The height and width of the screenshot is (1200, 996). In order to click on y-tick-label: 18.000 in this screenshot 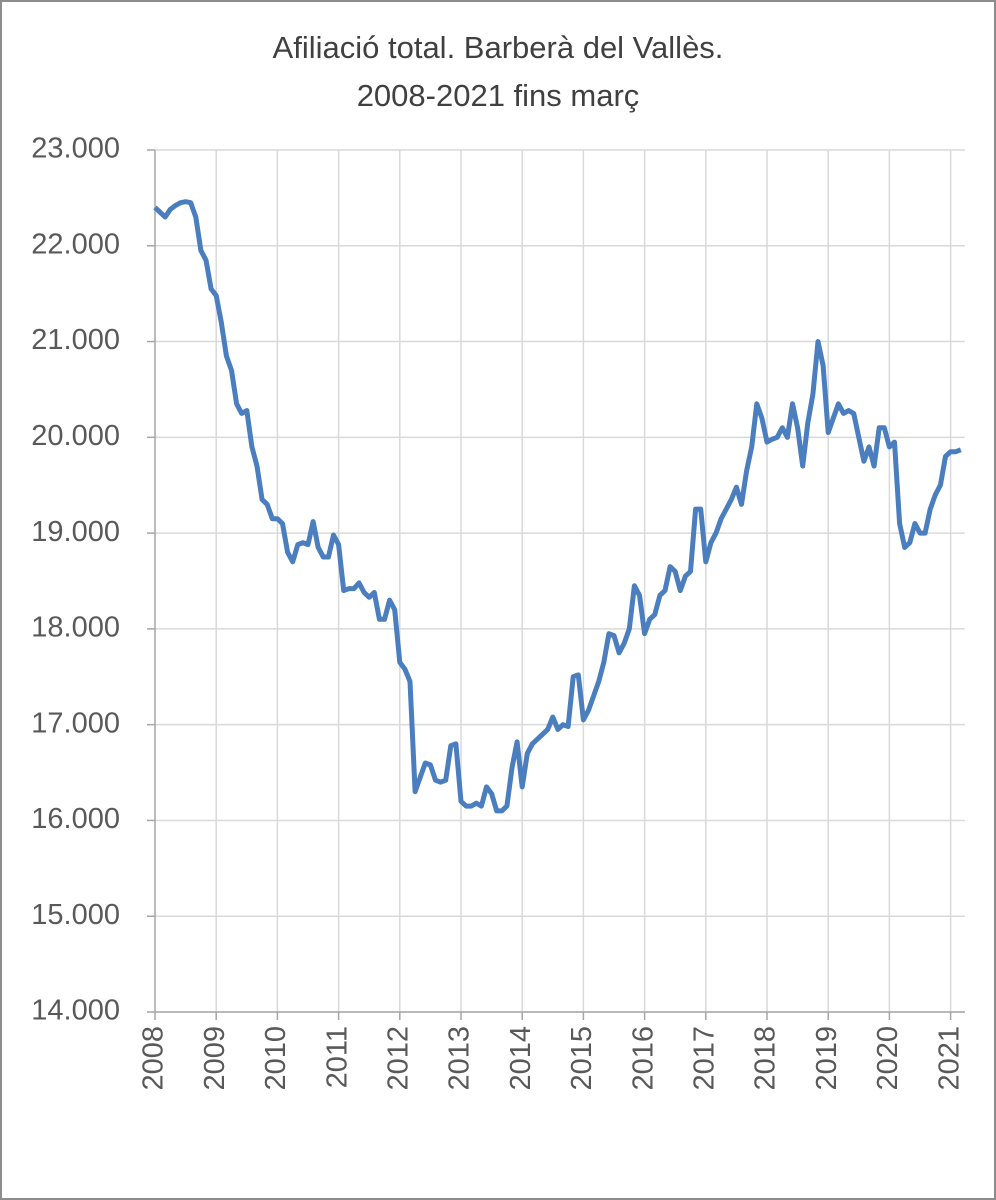, I will do `click(75, 628)`.